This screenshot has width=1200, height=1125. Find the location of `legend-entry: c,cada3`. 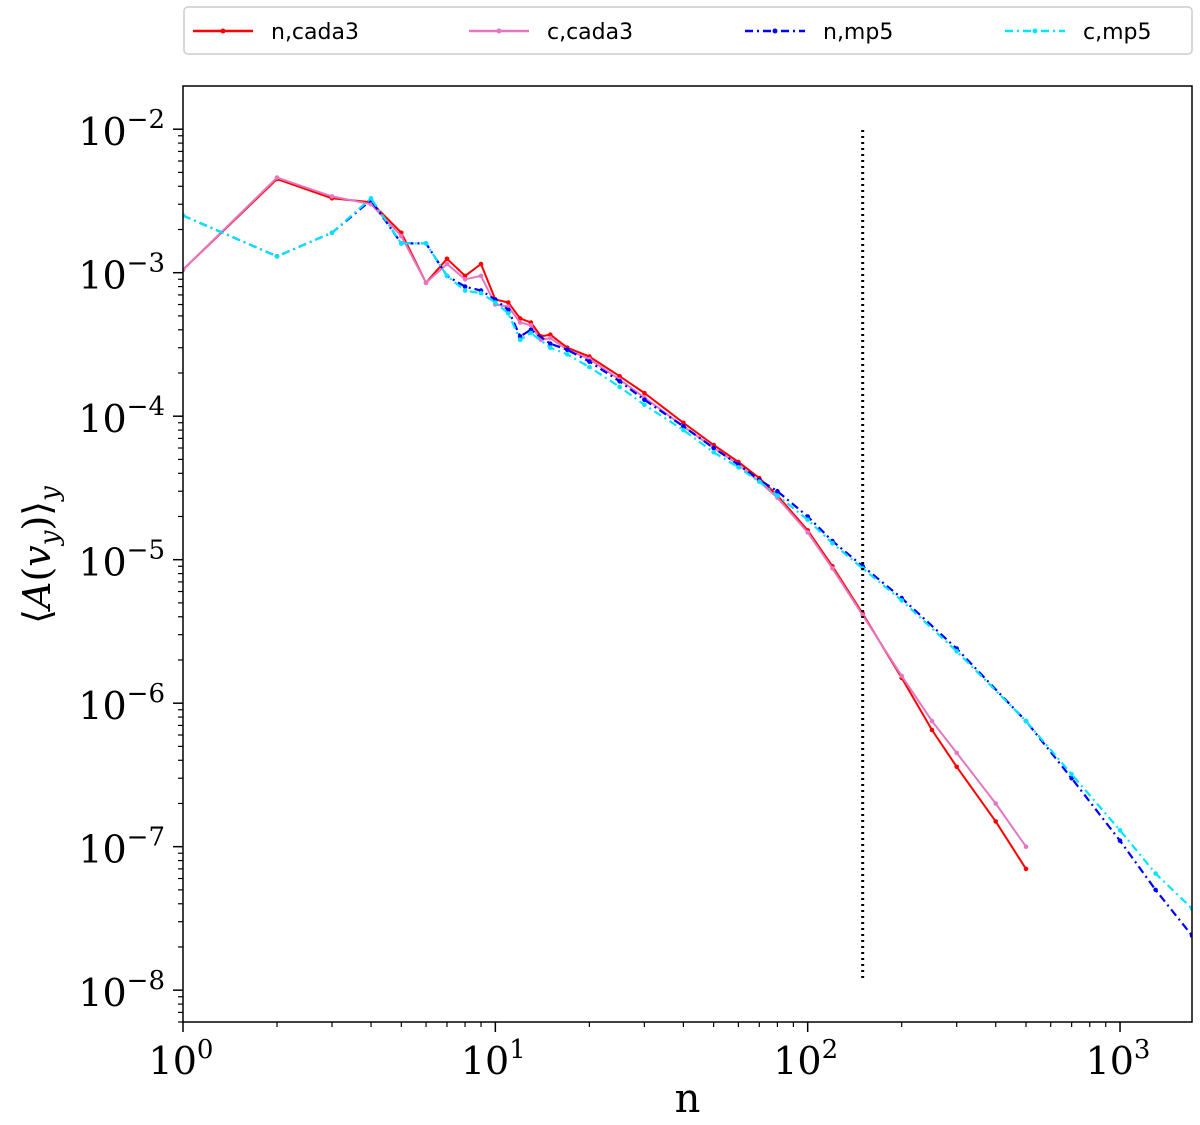

legend-entry: c,cada3 is located at coordinates (551, 32).